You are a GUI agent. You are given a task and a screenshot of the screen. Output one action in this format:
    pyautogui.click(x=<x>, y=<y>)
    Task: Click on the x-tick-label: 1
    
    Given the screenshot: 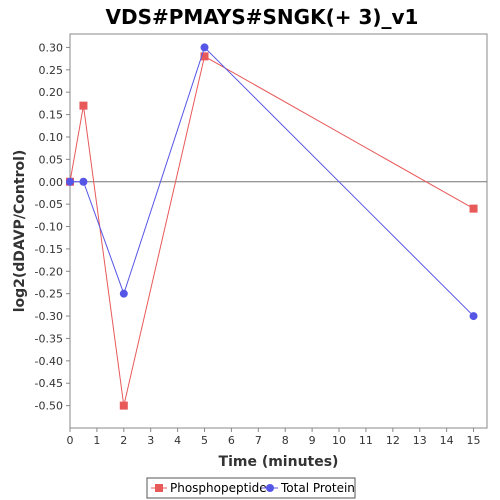 What is the action you would take?
    pyautogui.click(x=96, y=440)
    